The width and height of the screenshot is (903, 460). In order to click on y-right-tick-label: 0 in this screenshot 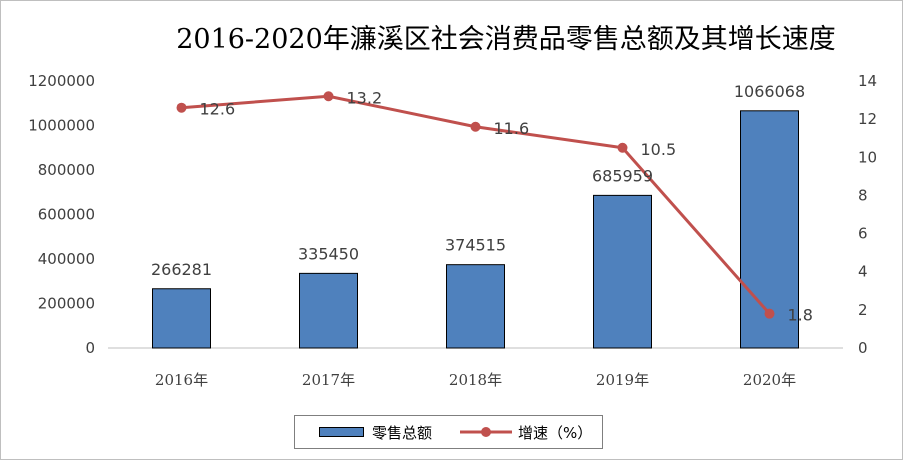, I will do `click(863, 348)`.